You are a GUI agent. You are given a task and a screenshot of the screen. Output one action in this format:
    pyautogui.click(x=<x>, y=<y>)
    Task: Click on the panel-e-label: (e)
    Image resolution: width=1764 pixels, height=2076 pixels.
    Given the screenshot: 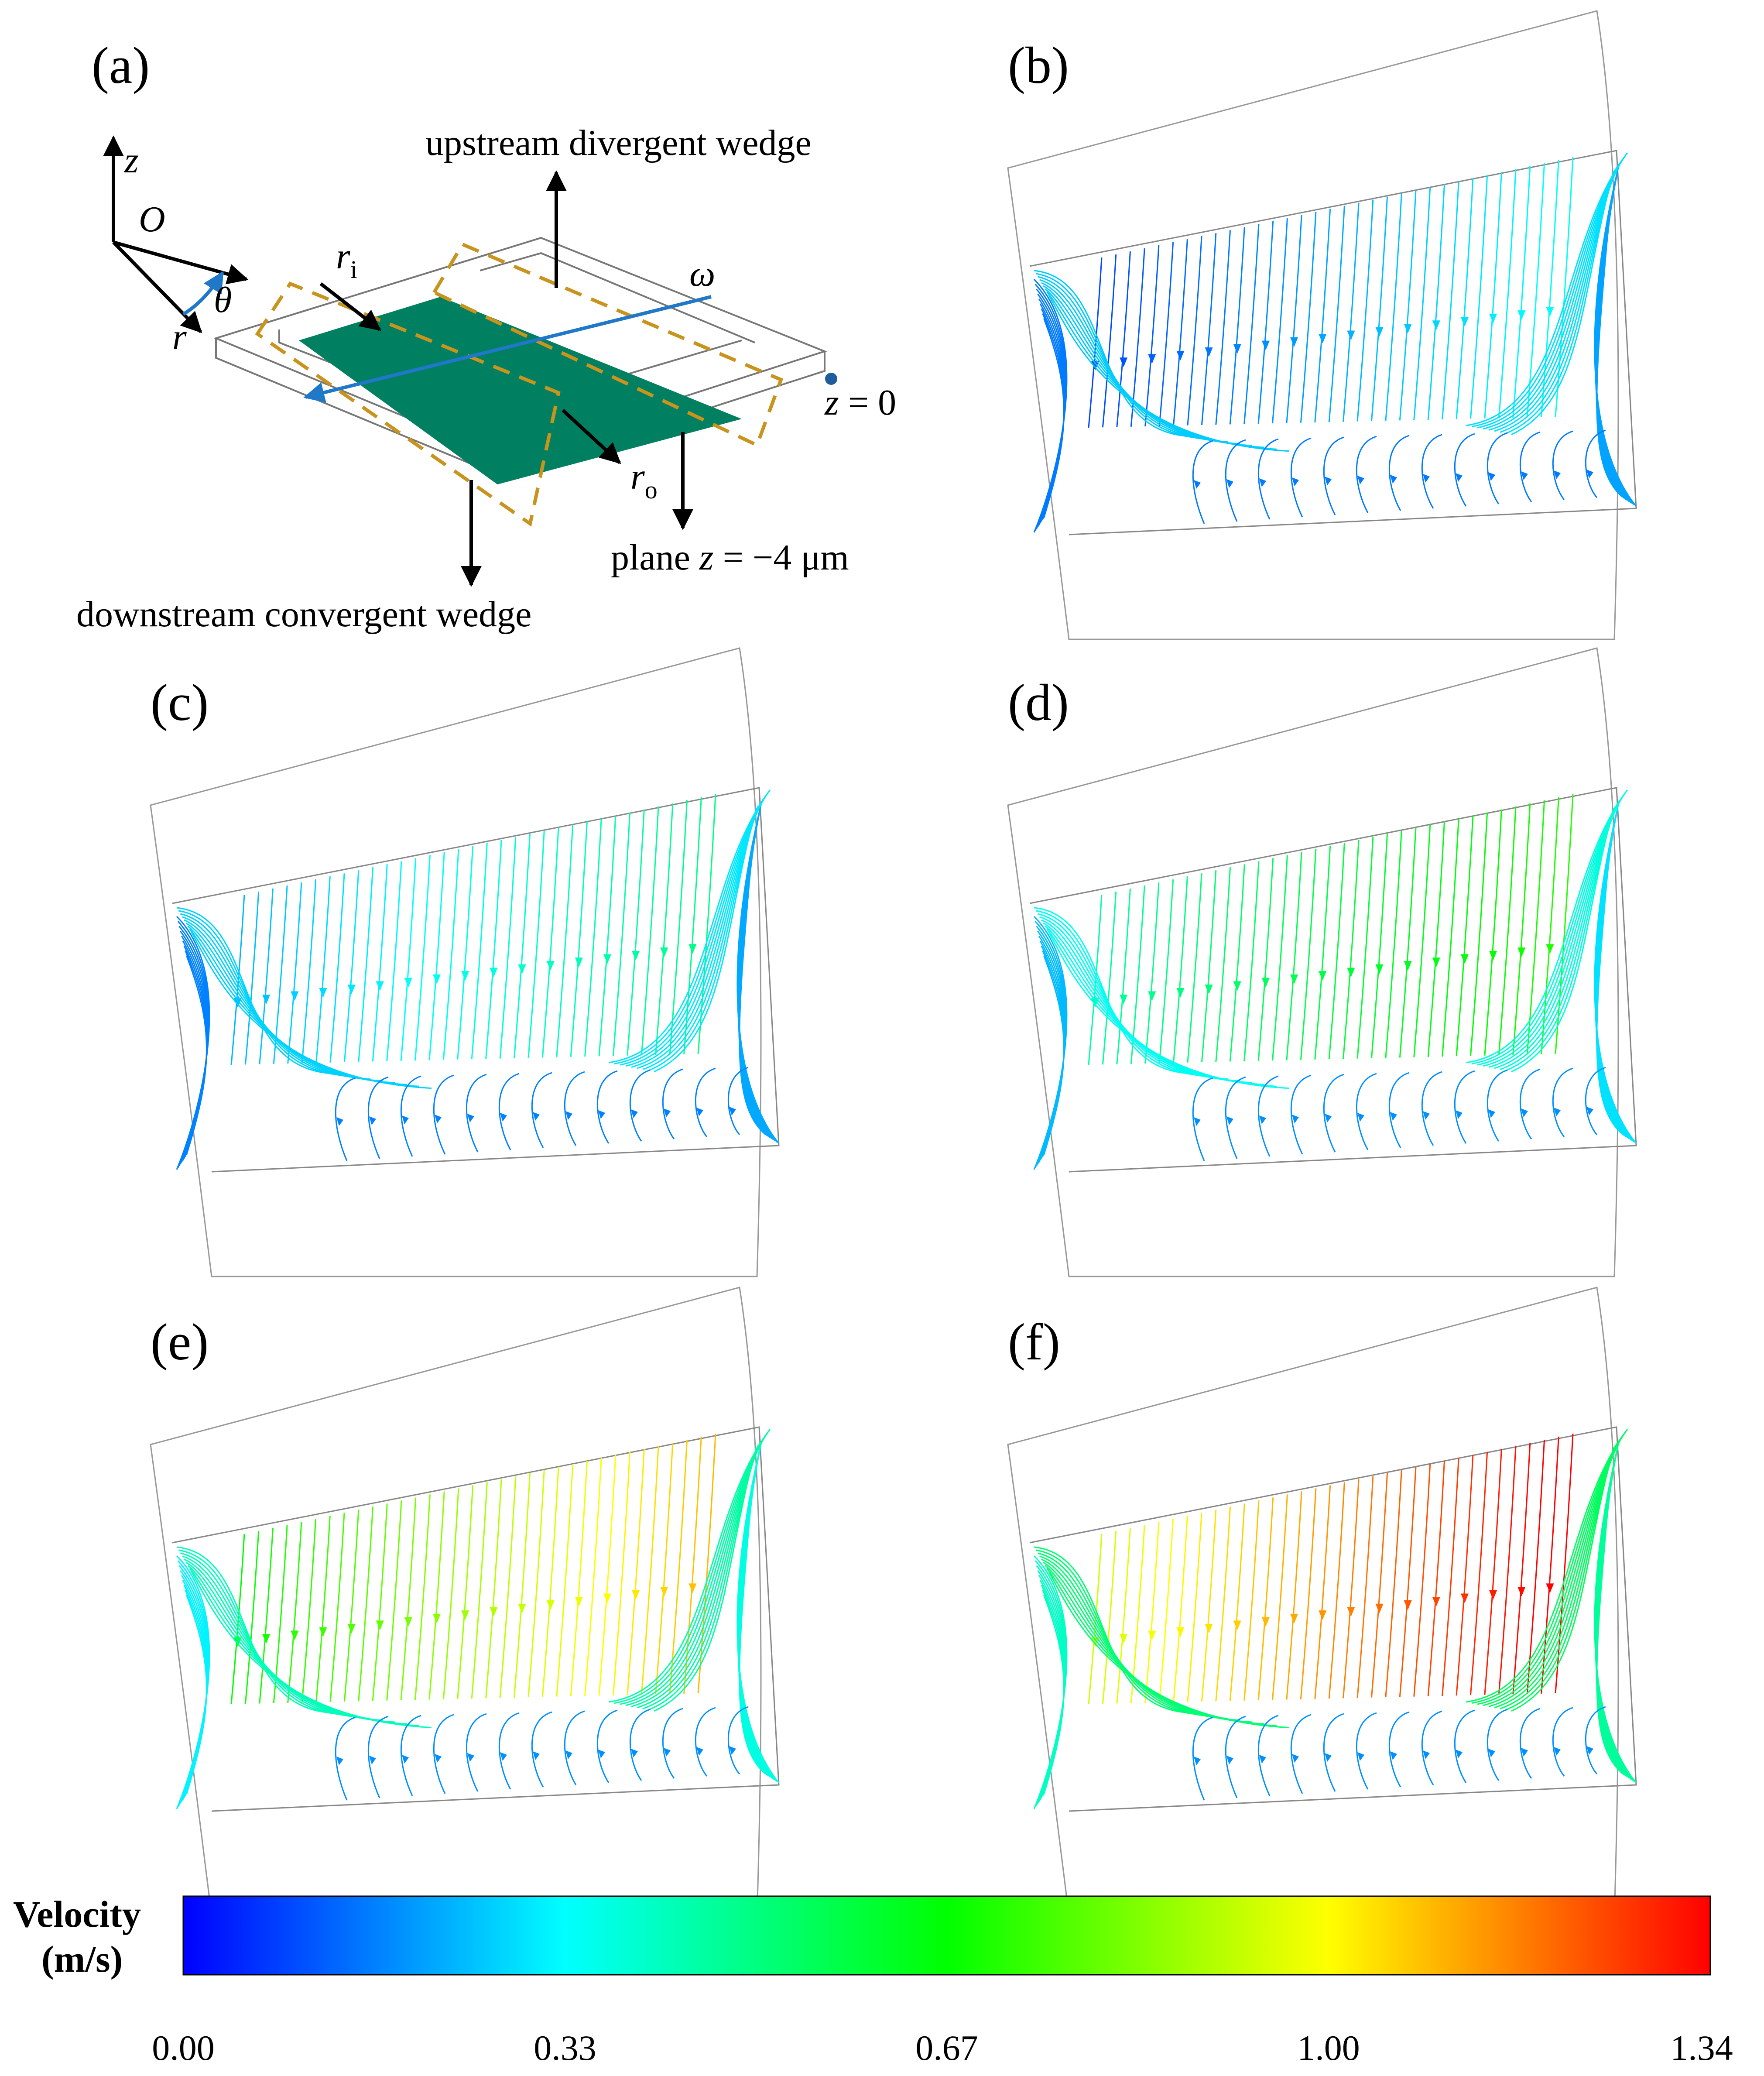 What is the action you would take?
    pyautogui.click(x=180, y=1342)
    